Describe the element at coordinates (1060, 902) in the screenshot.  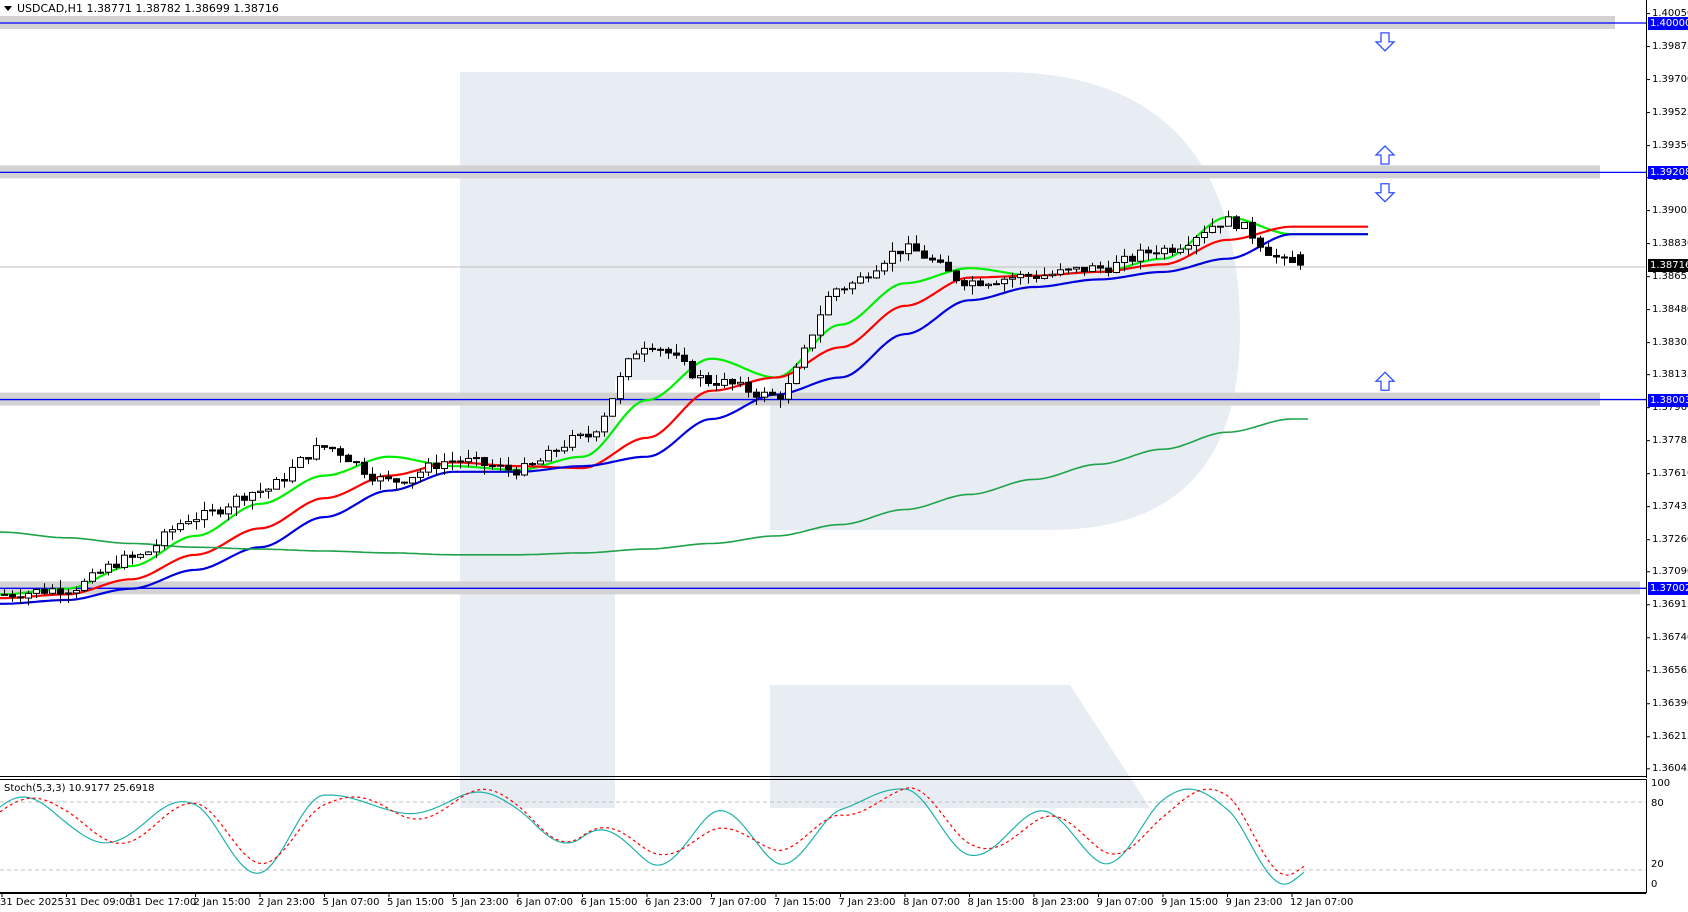
I see `time-tick-label: 8 Jan 23:00` at that location.